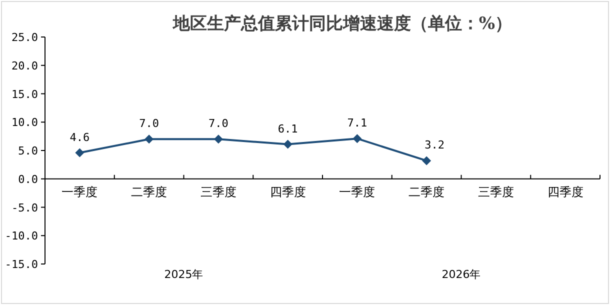 The height and width of the screenshot is (305, 610). Describe the element at coordinates (25, 37) in the screenshot. I see `ytick-label: 25.0` at that location.